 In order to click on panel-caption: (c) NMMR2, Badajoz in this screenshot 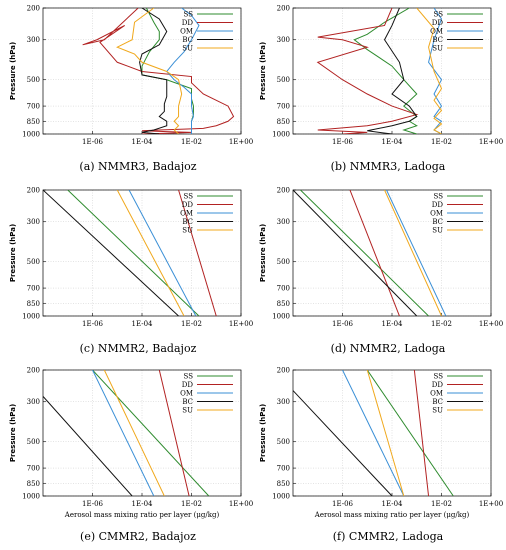, I will do `click(138, 348)`.